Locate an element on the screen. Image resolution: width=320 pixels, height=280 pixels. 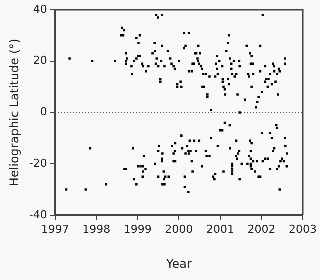
x-tick-label: 1999 is located at coordinates (138, 229).